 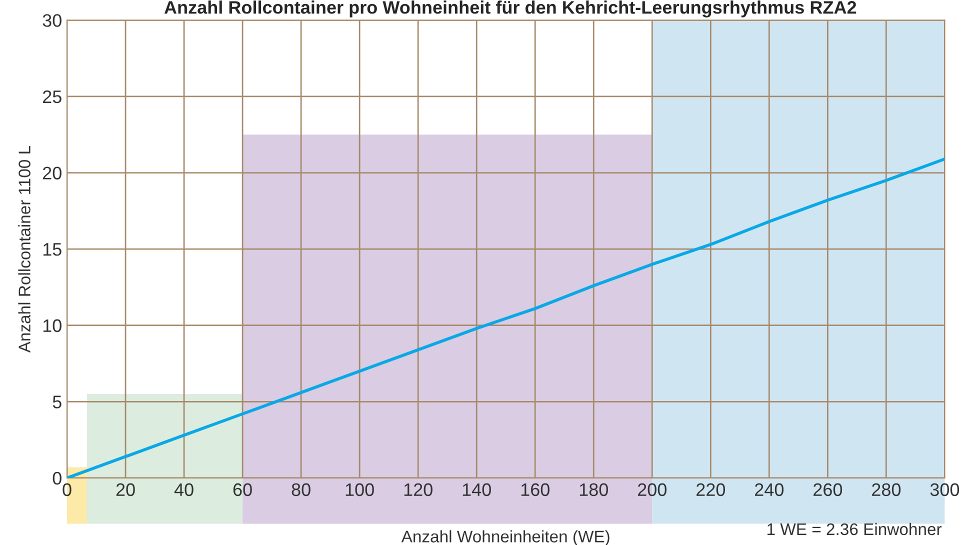 What do you see at coordinates (828, 489) in the screenshot?
I see `x-tick-label: 260` at bounding box center [828, 489].